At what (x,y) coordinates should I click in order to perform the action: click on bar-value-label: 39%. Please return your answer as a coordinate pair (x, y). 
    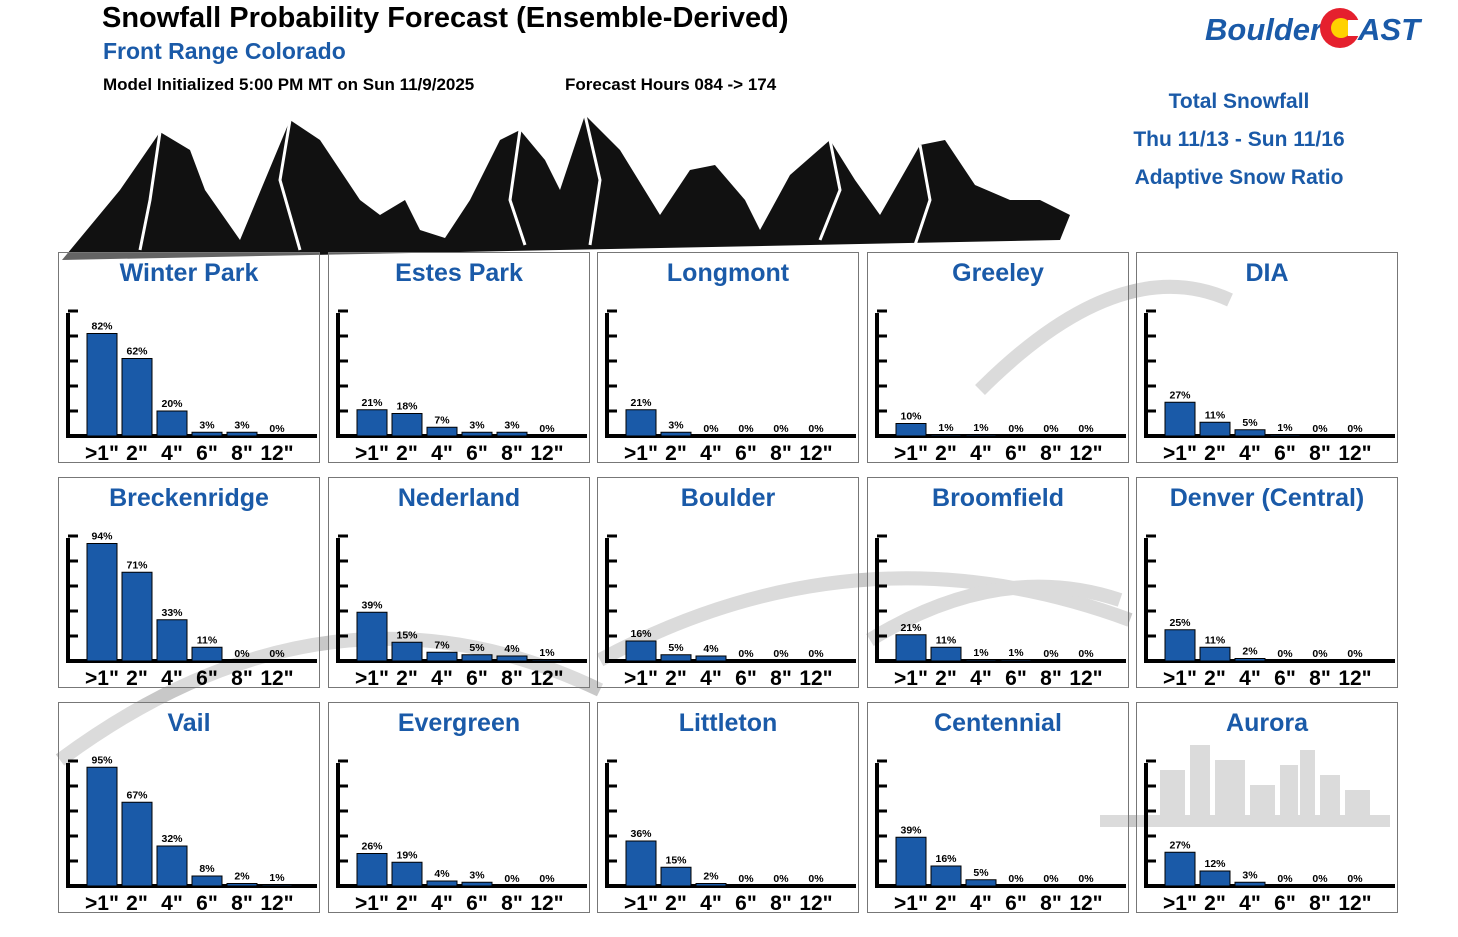
    Looking at the image, I should click on (372, 605).